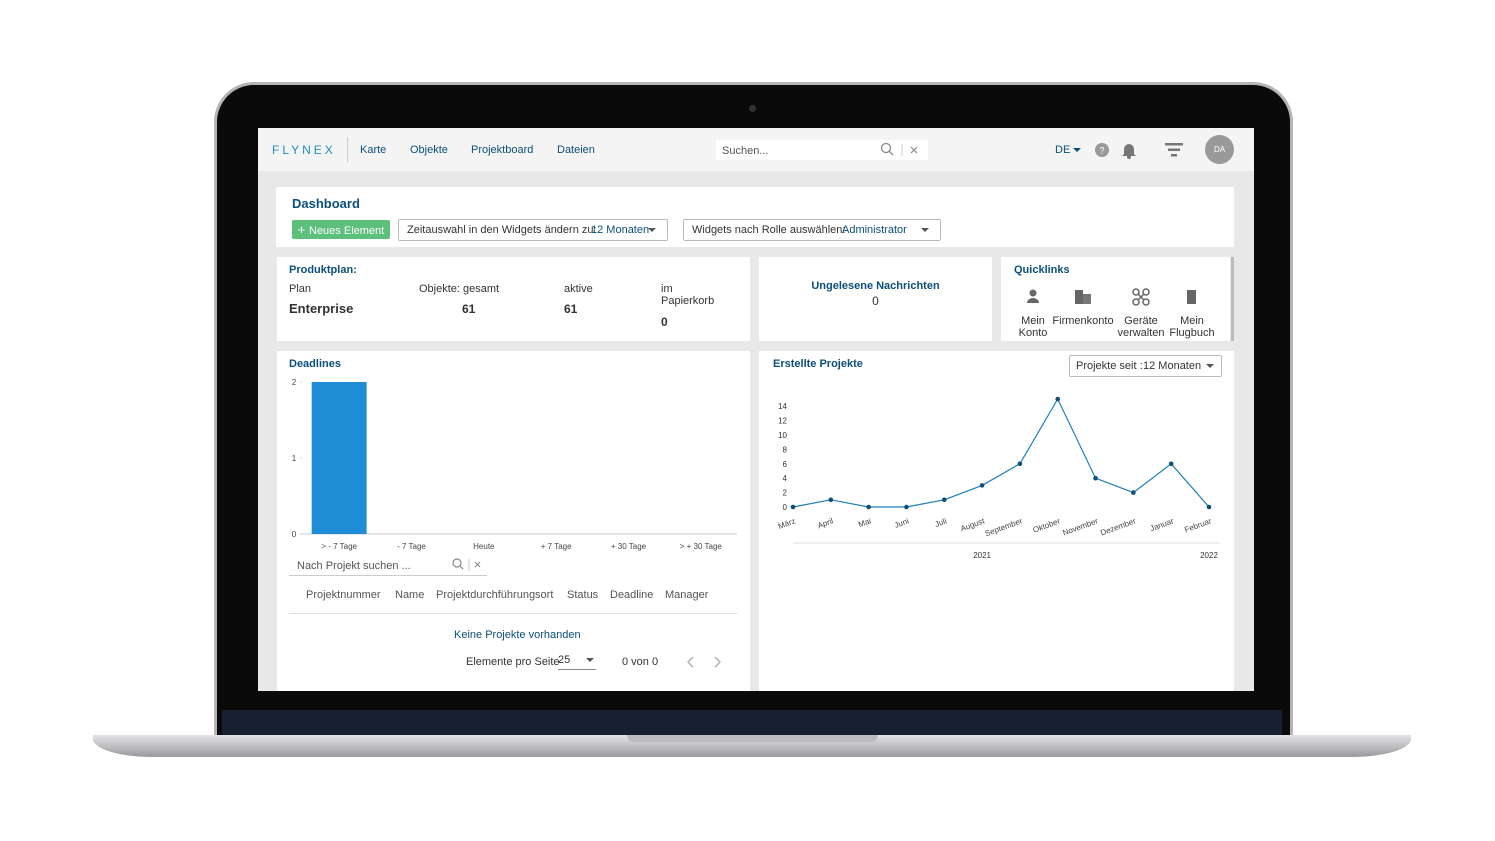 This screenshot has width=1495, height=841. What do you see at coordinates (901, 523) in the screenshot?
I see `x-tick-label: Juni` at bounding box center [901, 523].